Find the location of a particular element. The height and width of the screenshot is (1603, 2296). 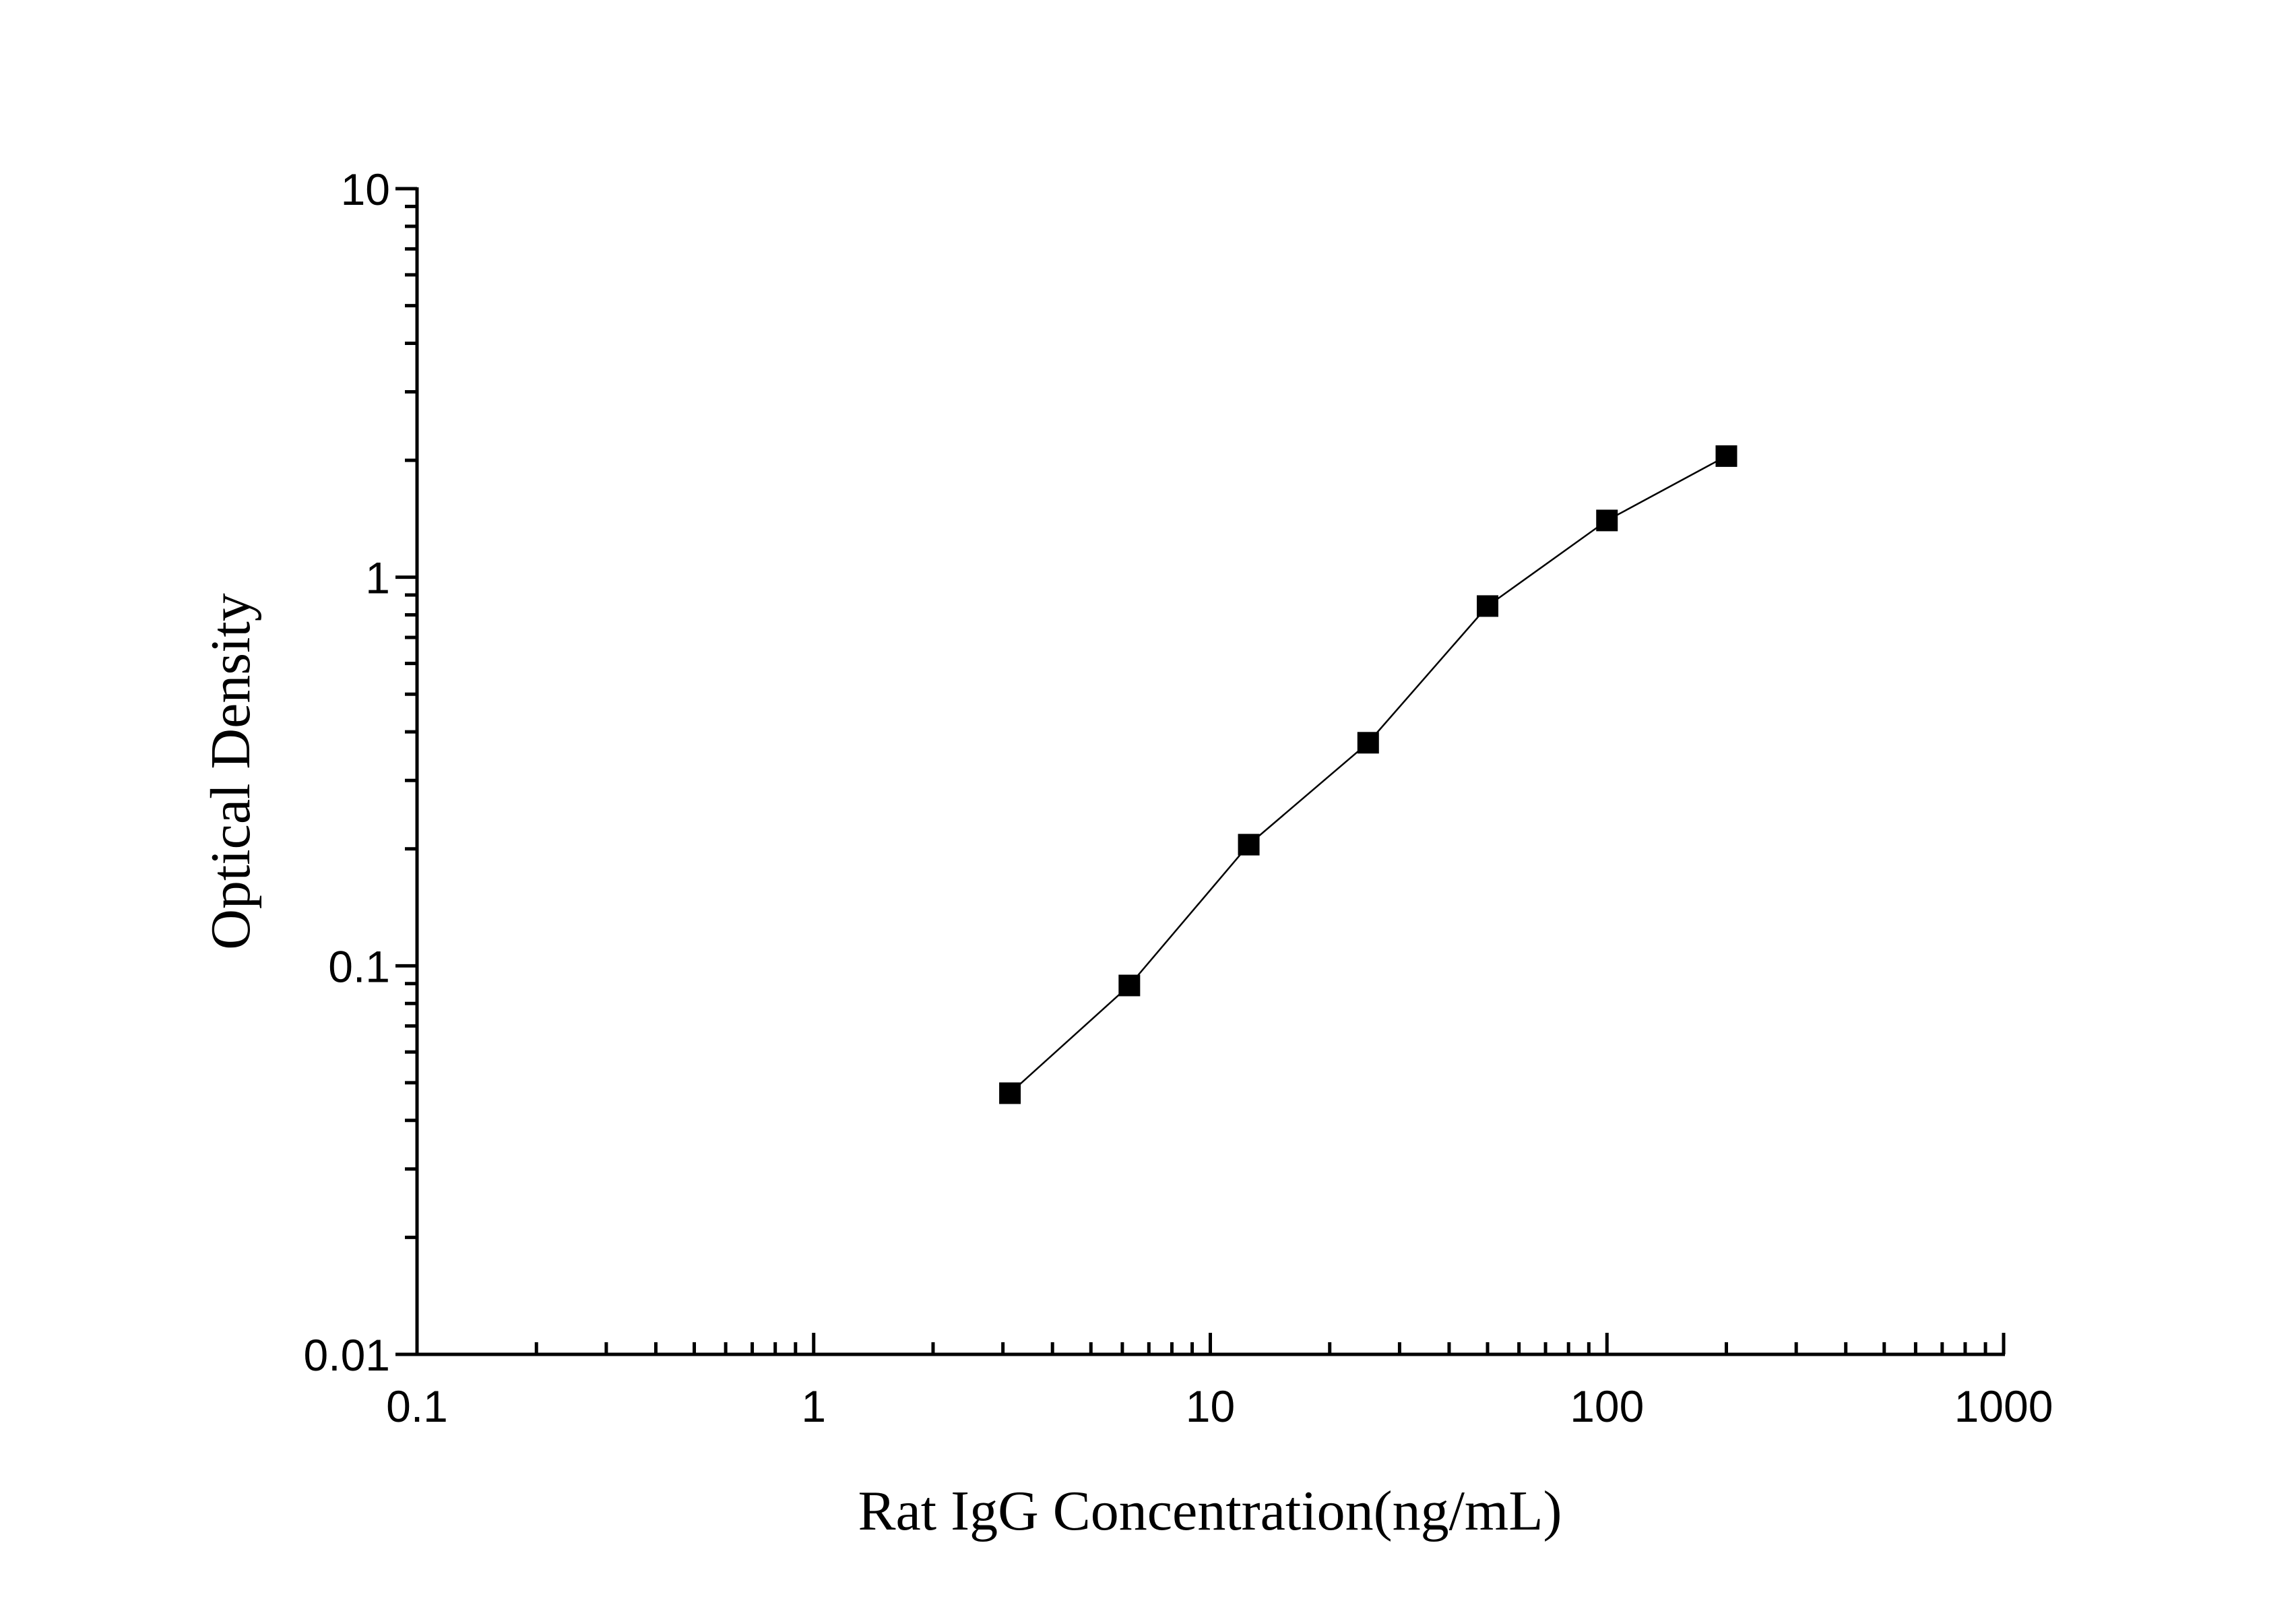

y-tick-label: 0.01 is located at coordinates (347, 1355).